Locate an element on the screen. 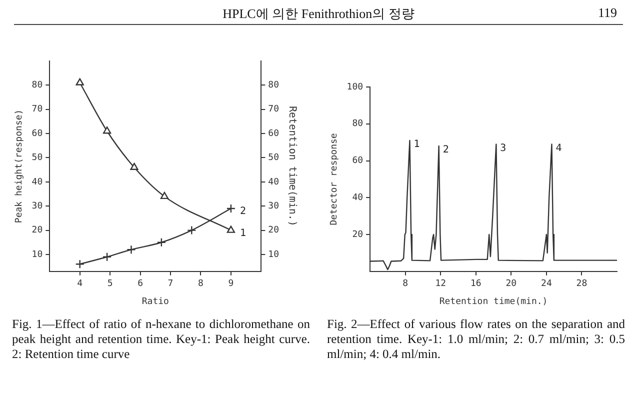  series-label: 1 is located at coordinates (243, 233).